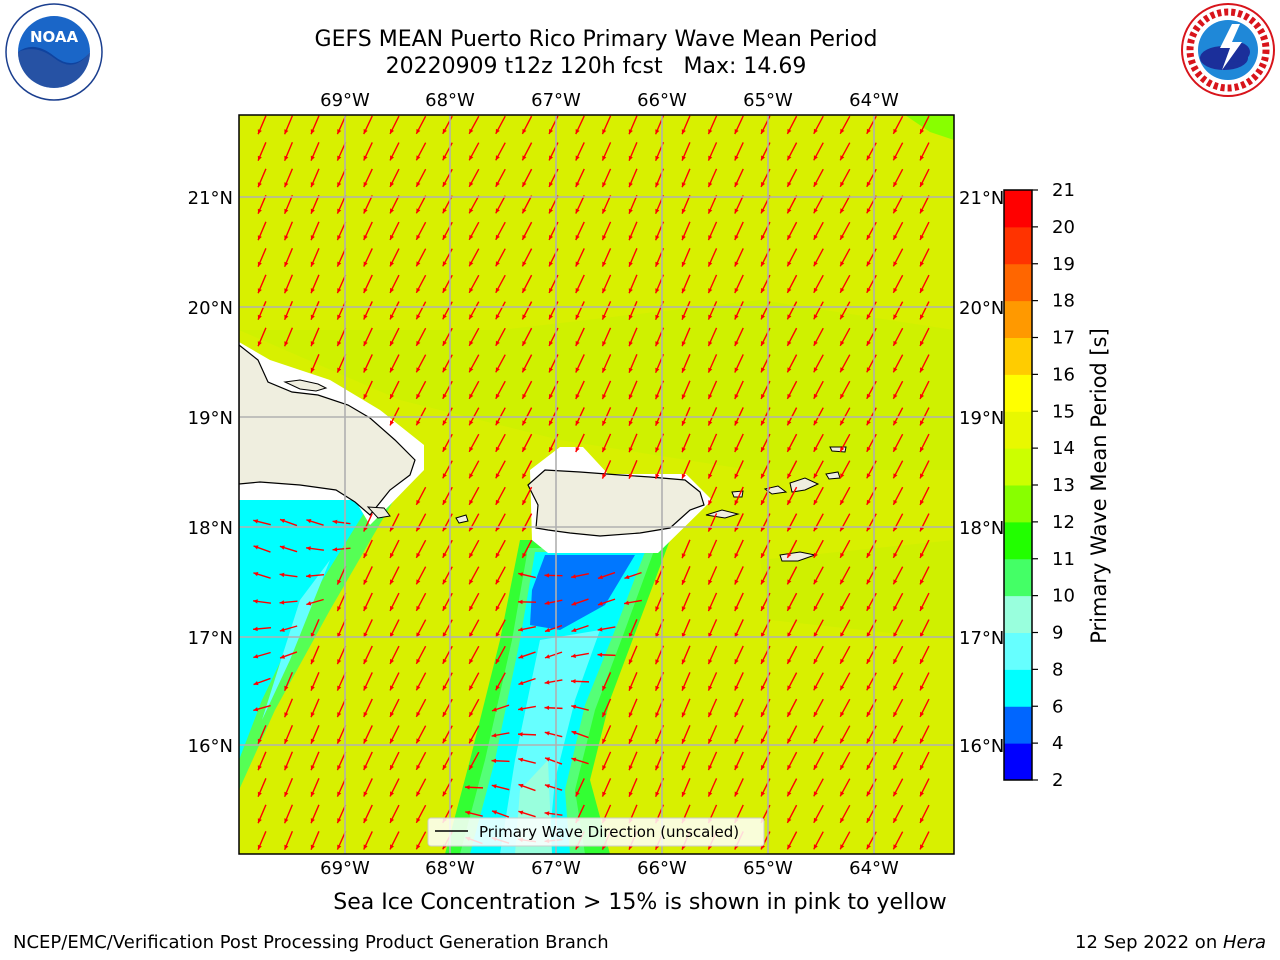 The width and height of the screenshot is (1280, 960). Describe the element at coordinates (450, 868) in the screenshot. I see `lon-label-bottom: 68°W` at that location.